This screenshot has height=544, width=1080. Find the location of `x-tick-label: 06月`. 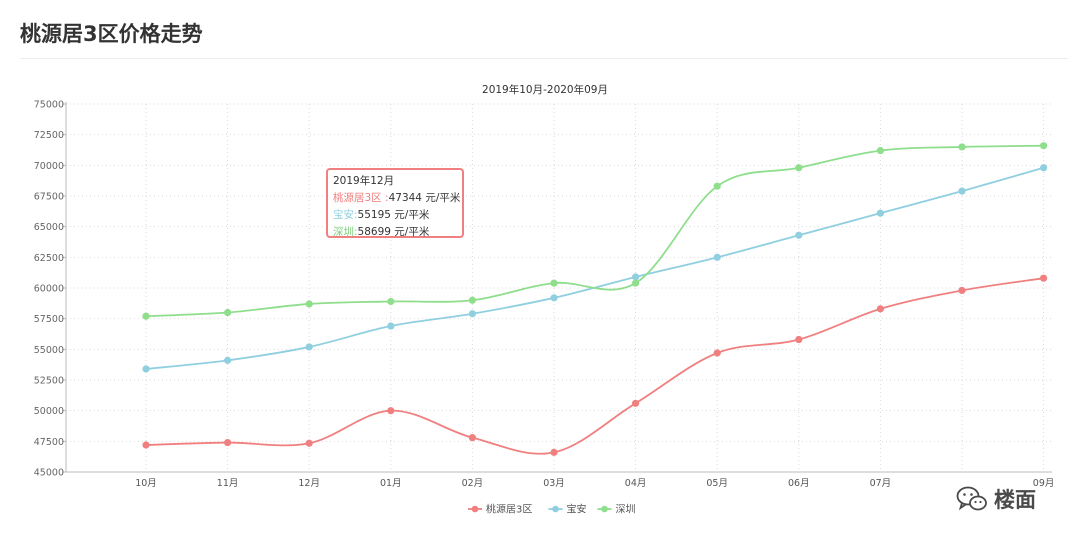

x-tick-label: 06月 is located at coordinates (799, 483).